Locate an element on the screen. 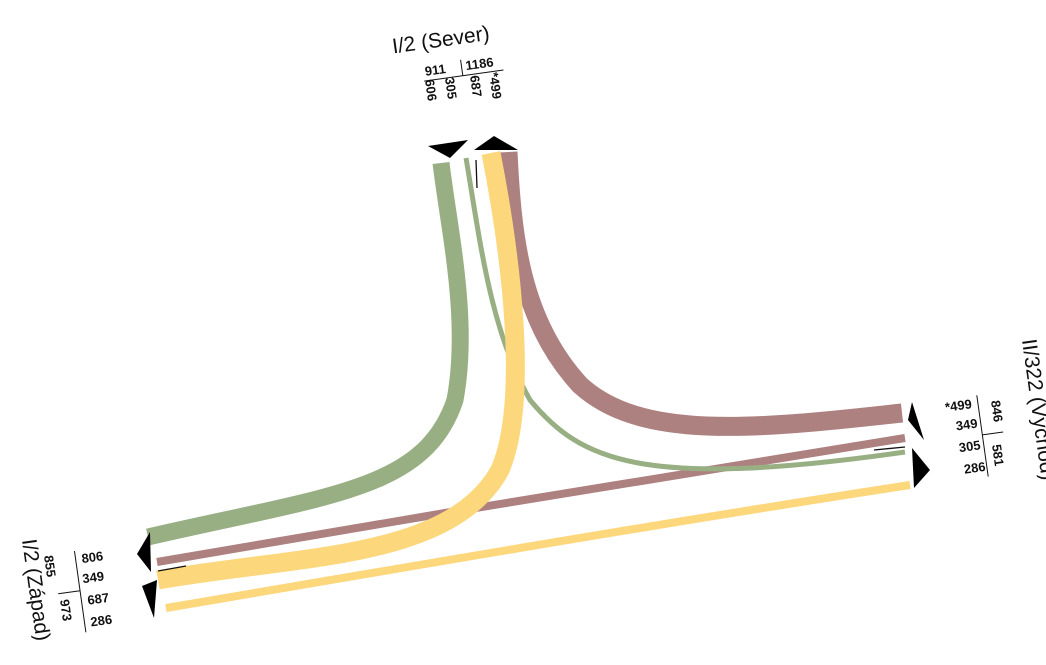  west-upper-right-1: 806 is located at coordinates (93, 557).